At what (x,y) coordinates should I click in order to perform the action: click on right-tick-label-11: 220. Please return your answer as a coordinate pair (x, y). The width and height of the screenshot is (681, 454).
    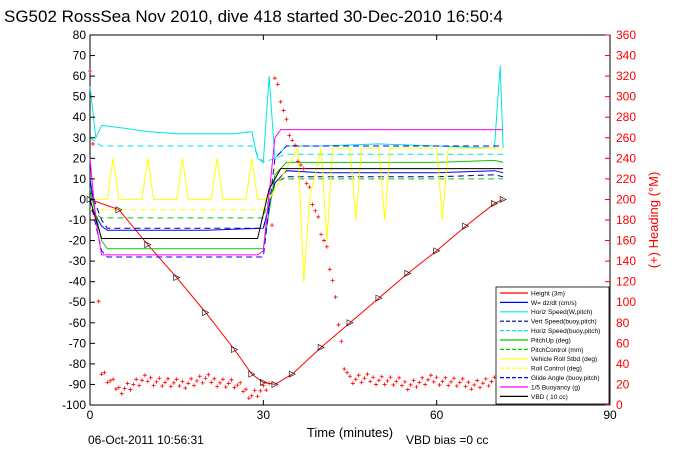
    Looking at the image, I should click on (626, 179).